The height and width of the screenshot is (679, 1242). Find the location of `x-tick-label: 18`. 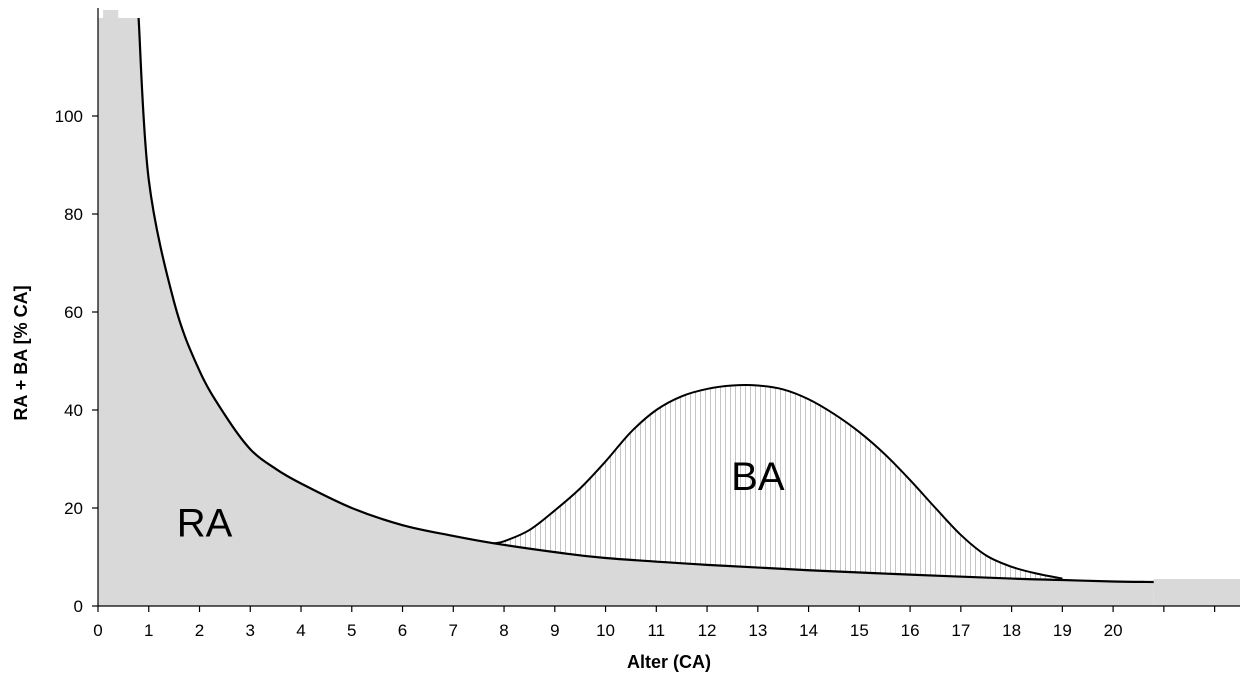

x-tick-label: 18 is located at coordinates (1011, 630).